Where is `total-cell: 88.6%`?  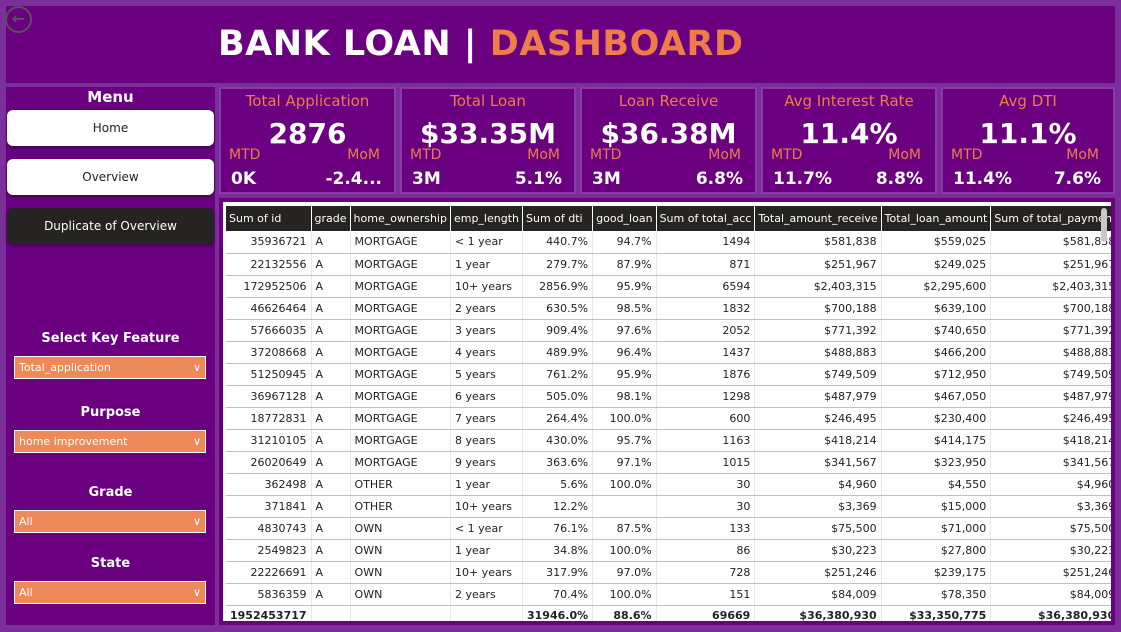
total-cell: 88.6% is located at coordinates (624, 613).